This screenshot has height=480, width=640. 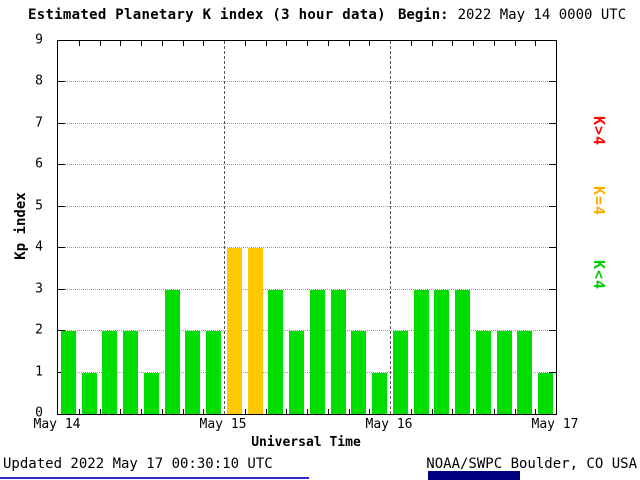 What do you see at coordinates (599, 275) in the screenshot?
I see `legend-k-lt-4: K<4` at bounding box center [599, 275].